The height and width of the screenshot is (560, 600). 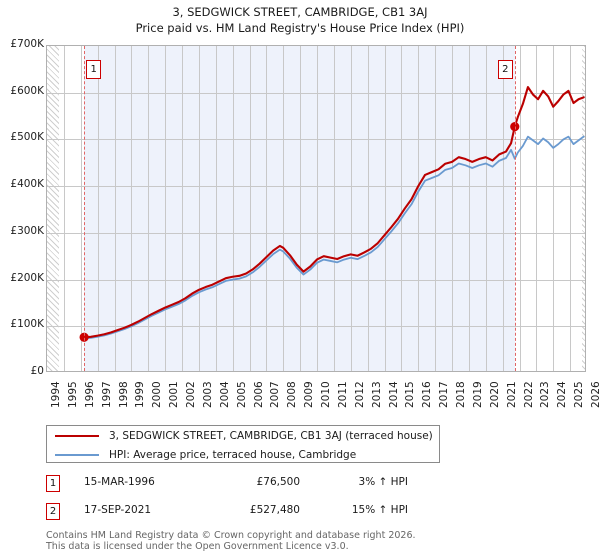 What do you see at coordinates (545, 394) in the screenshot?
I see `x-axis-tick-label: 2023` at bounding box center [545, 394].